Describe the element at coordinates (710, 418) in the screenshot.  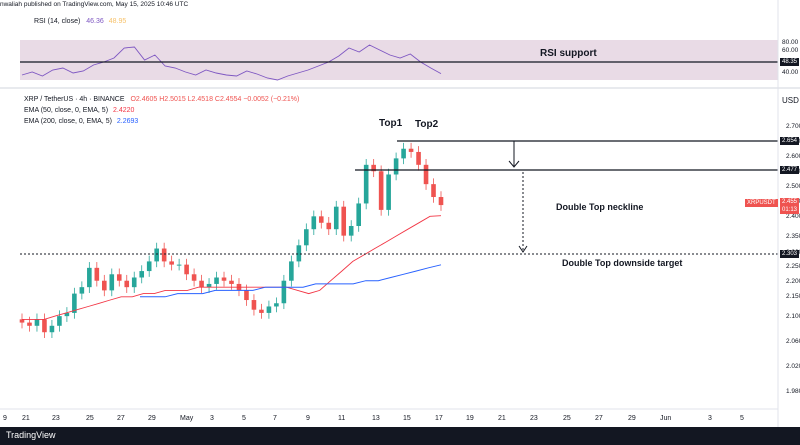
I see `time-tick-label: 3` at that location.